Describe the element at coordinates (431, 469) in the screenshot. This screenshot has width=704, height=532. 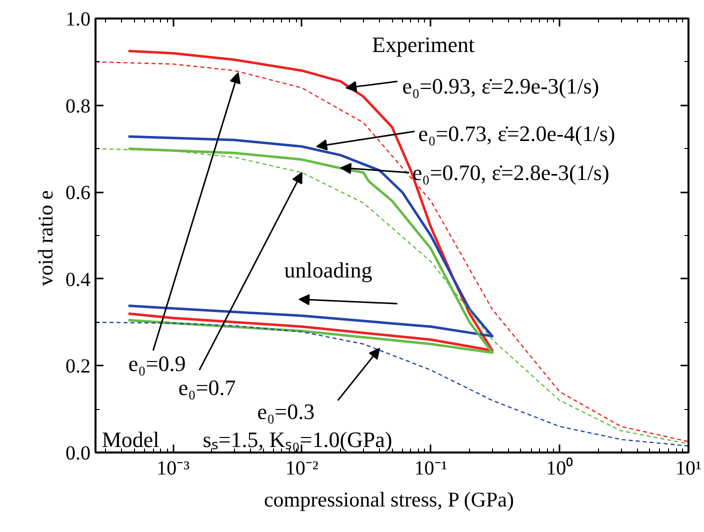
I see `x-tick-label: 10⁻¹` at that location.